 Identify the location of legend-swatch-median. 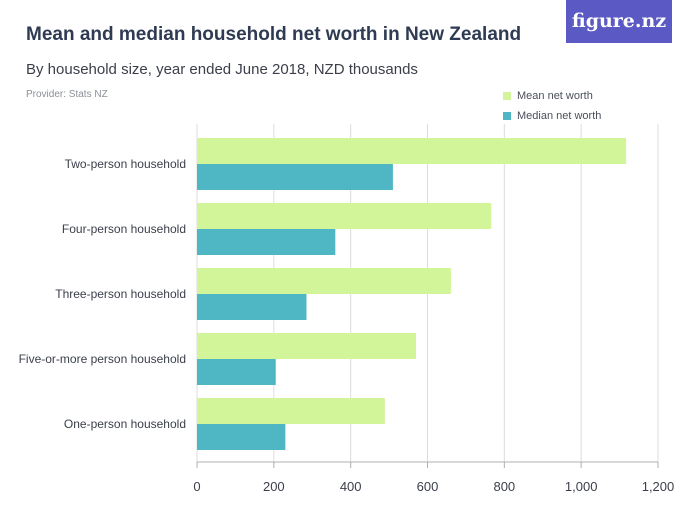
(507, 116).